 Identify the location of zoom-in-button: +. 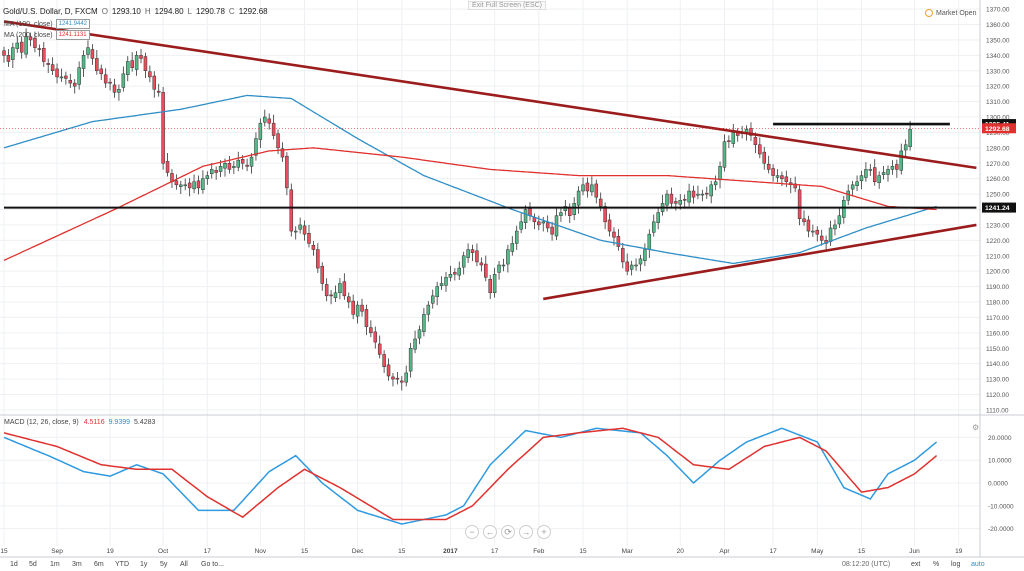
(544, 532).